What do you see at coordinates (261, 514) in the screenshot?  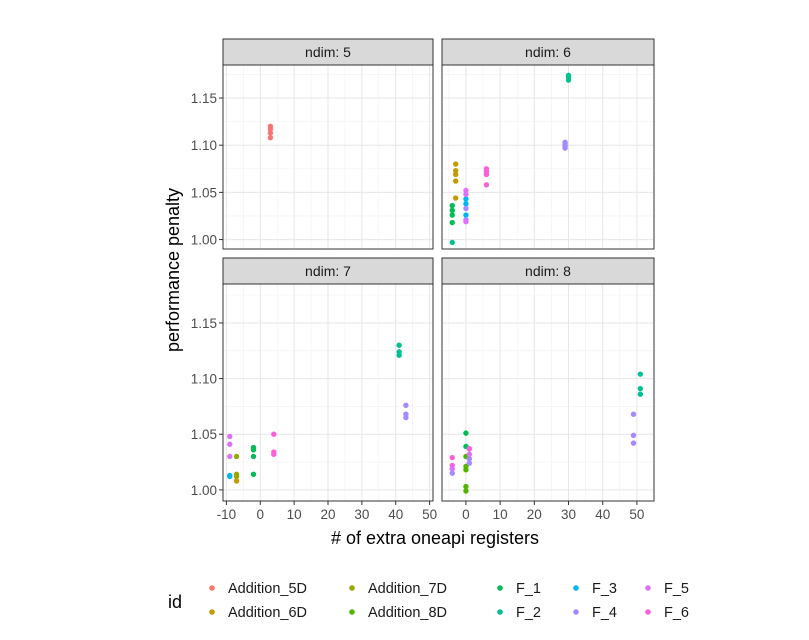 I see `x-tick-label: 0` at bounding box center [261, 514].